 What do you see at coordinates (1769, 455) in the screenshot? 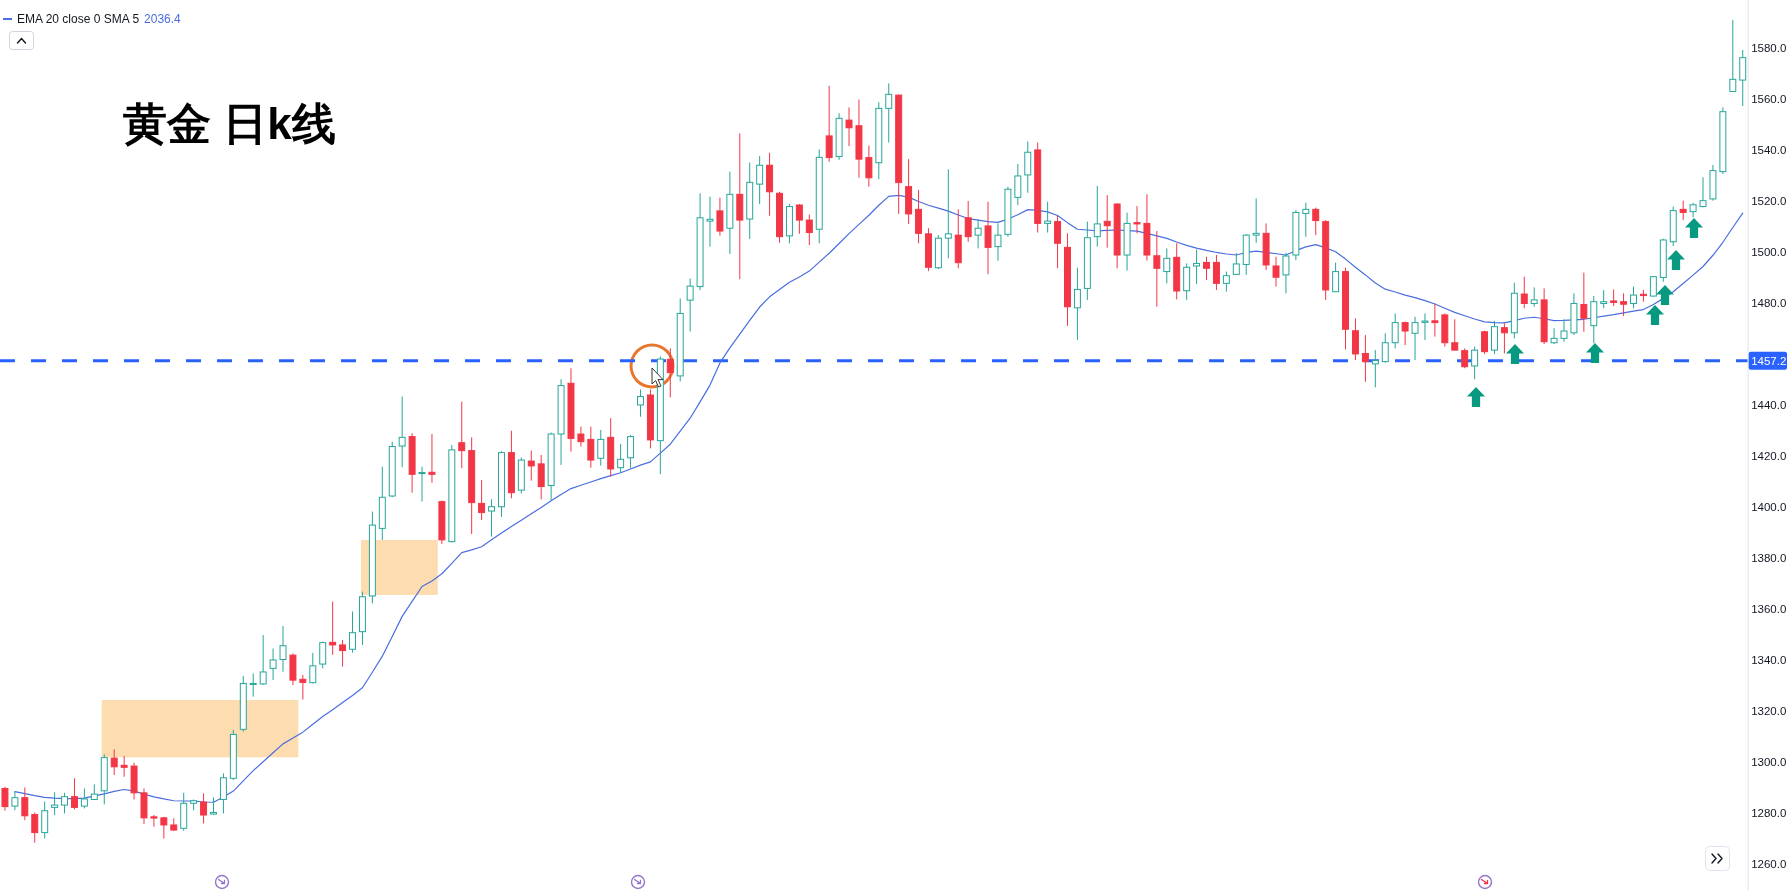
I see `y-tick-label: 1420.0` at bounding box center [1769, 455].